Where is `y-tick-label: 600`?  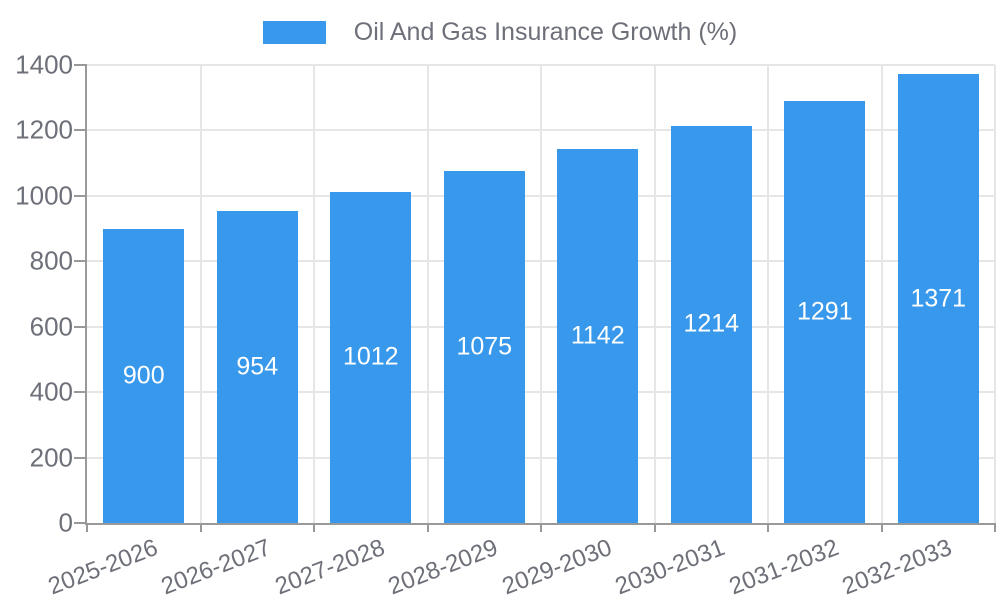 y-tick-label: 600 is located at coordinates (51, 326).